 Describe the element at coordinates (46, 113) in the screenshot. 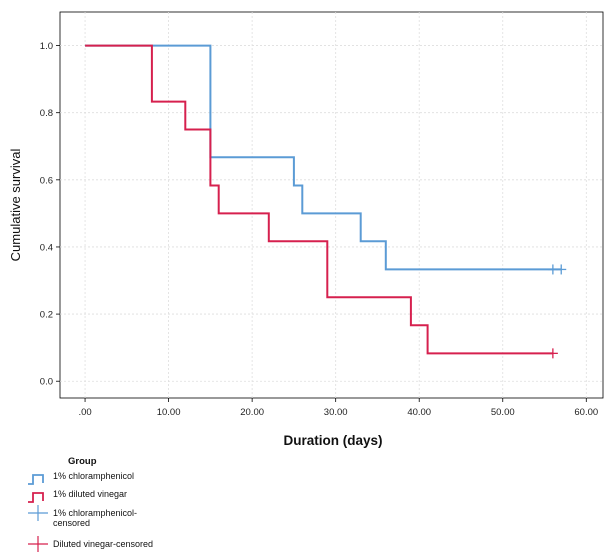

I see `y-tick-label: 0.8` at that location.